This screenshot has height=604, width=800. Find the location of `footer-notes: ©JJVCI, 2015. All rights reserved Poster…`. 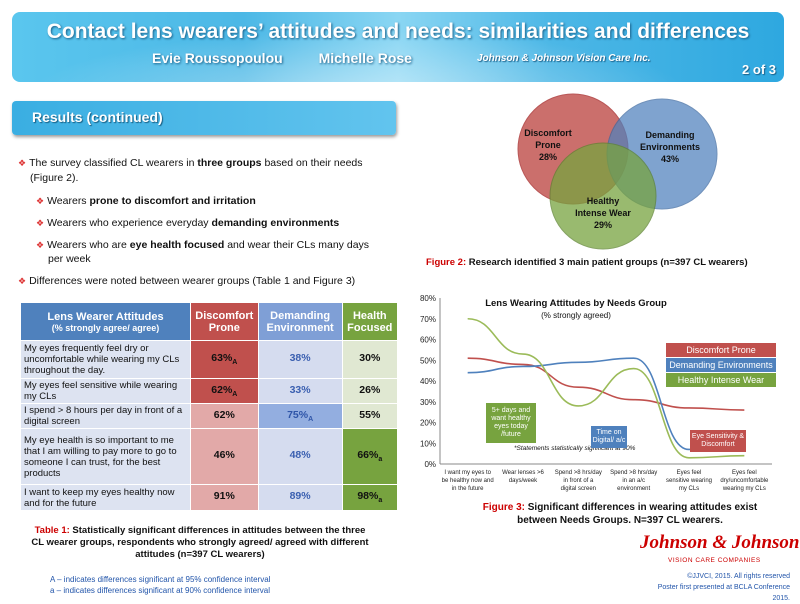

footer-notes: ©JJVCI, 2015. All rights reserved Poster… is located at coordinates (720, 587).